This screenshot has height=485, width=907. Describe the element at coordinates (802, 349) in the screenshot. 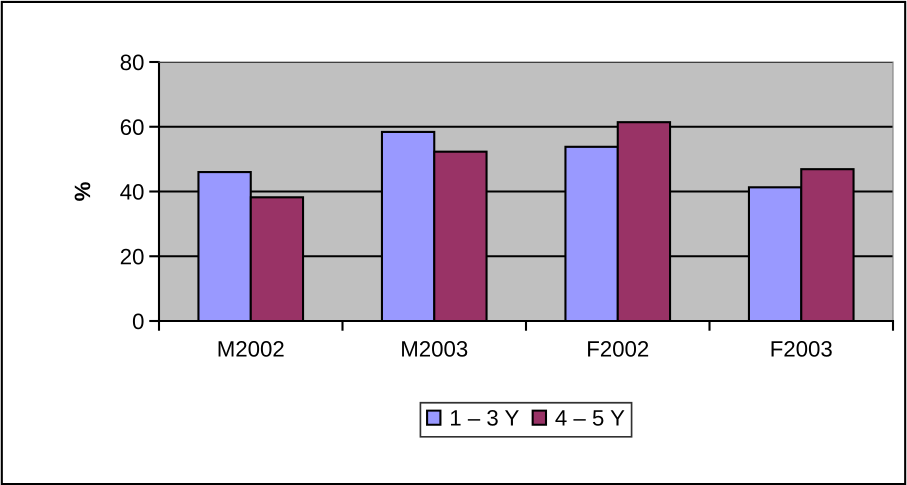

I see `x-tick-label: F2003` at that location.